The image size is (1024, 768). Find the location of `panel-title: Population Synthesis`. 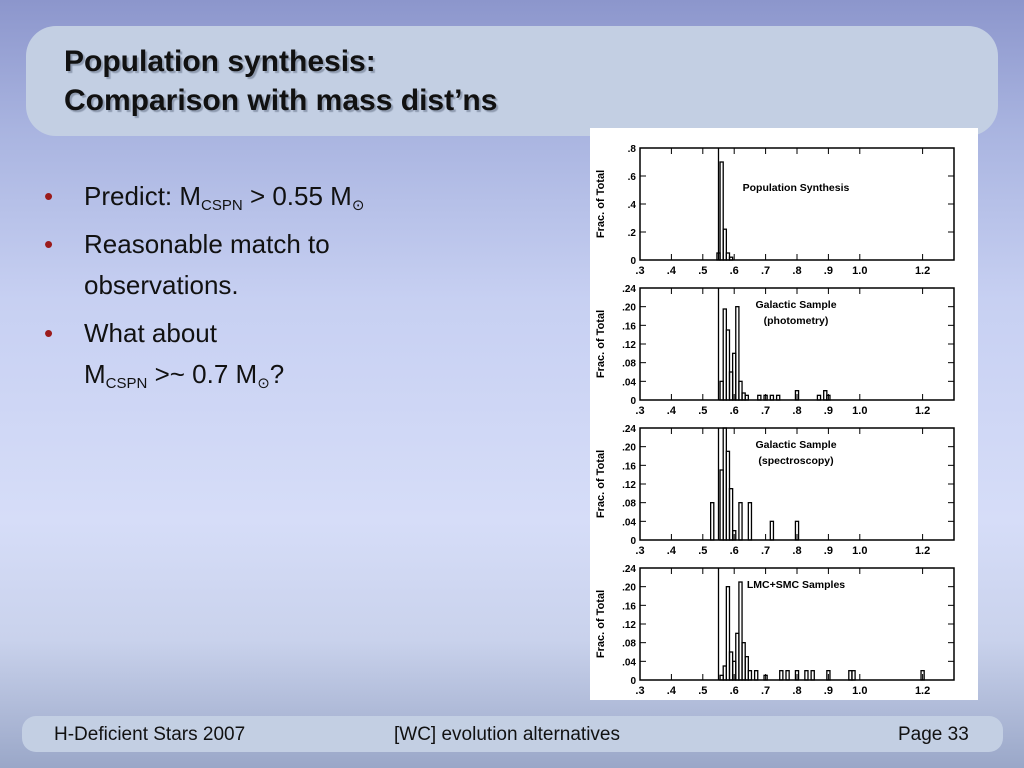

panel-title: Population Synthesis is located at coordinates (796, 188).